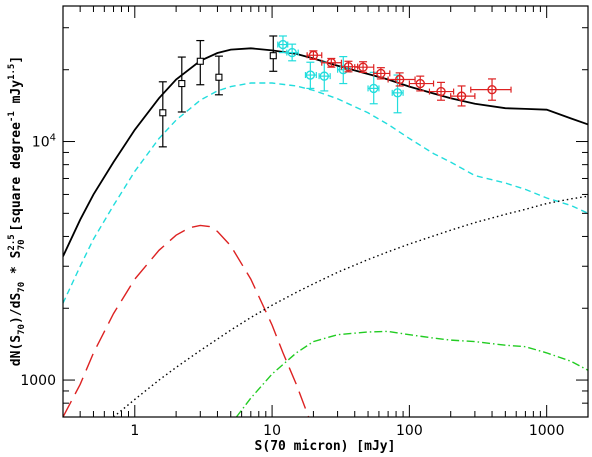 This screenshot has width=592, height=457. I want to click on x-tick-label: 10, so click(272, 431).